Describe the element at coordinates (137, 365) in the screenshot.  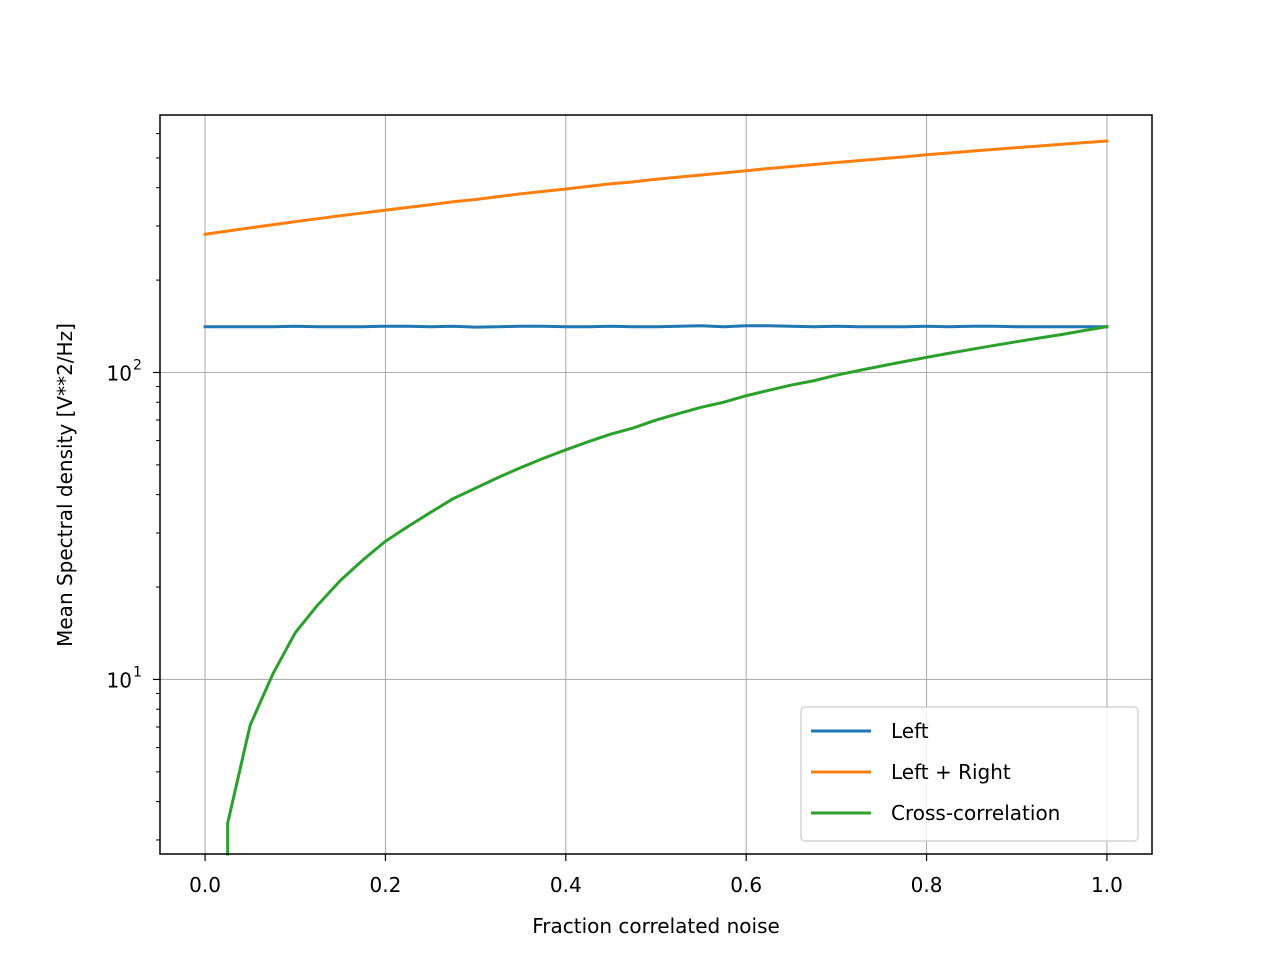
I see `y-tick-exponent: 2` at that location.